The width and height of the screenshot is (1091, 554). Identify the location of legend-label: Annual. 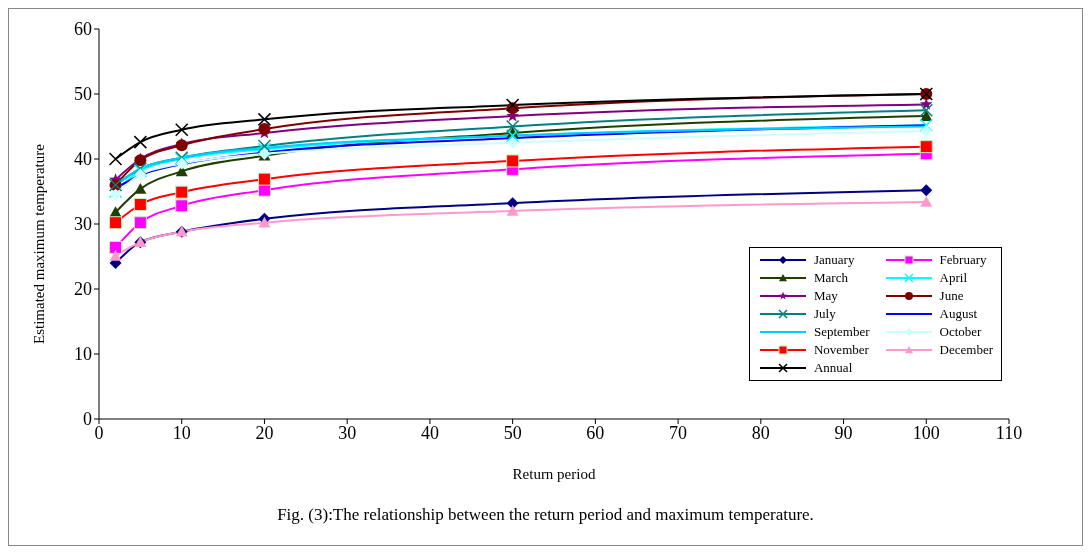
(833, 368).